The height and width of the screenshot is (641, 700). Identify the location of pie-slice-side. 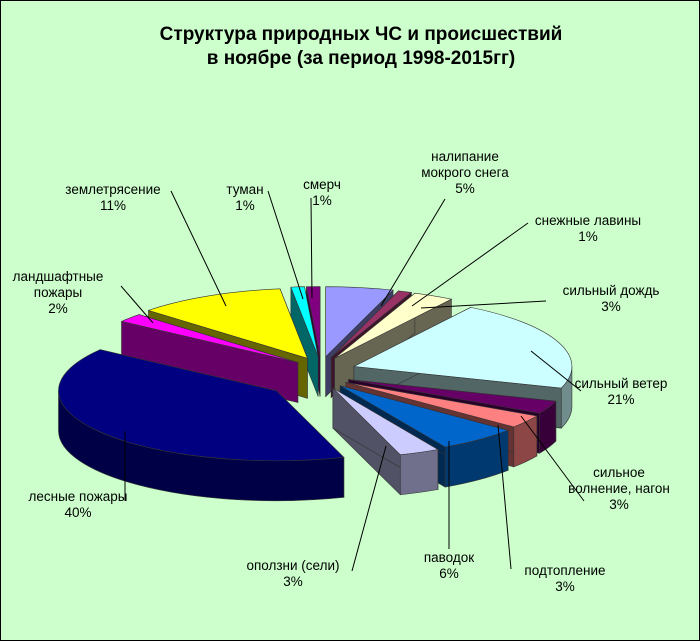
(419, 472).